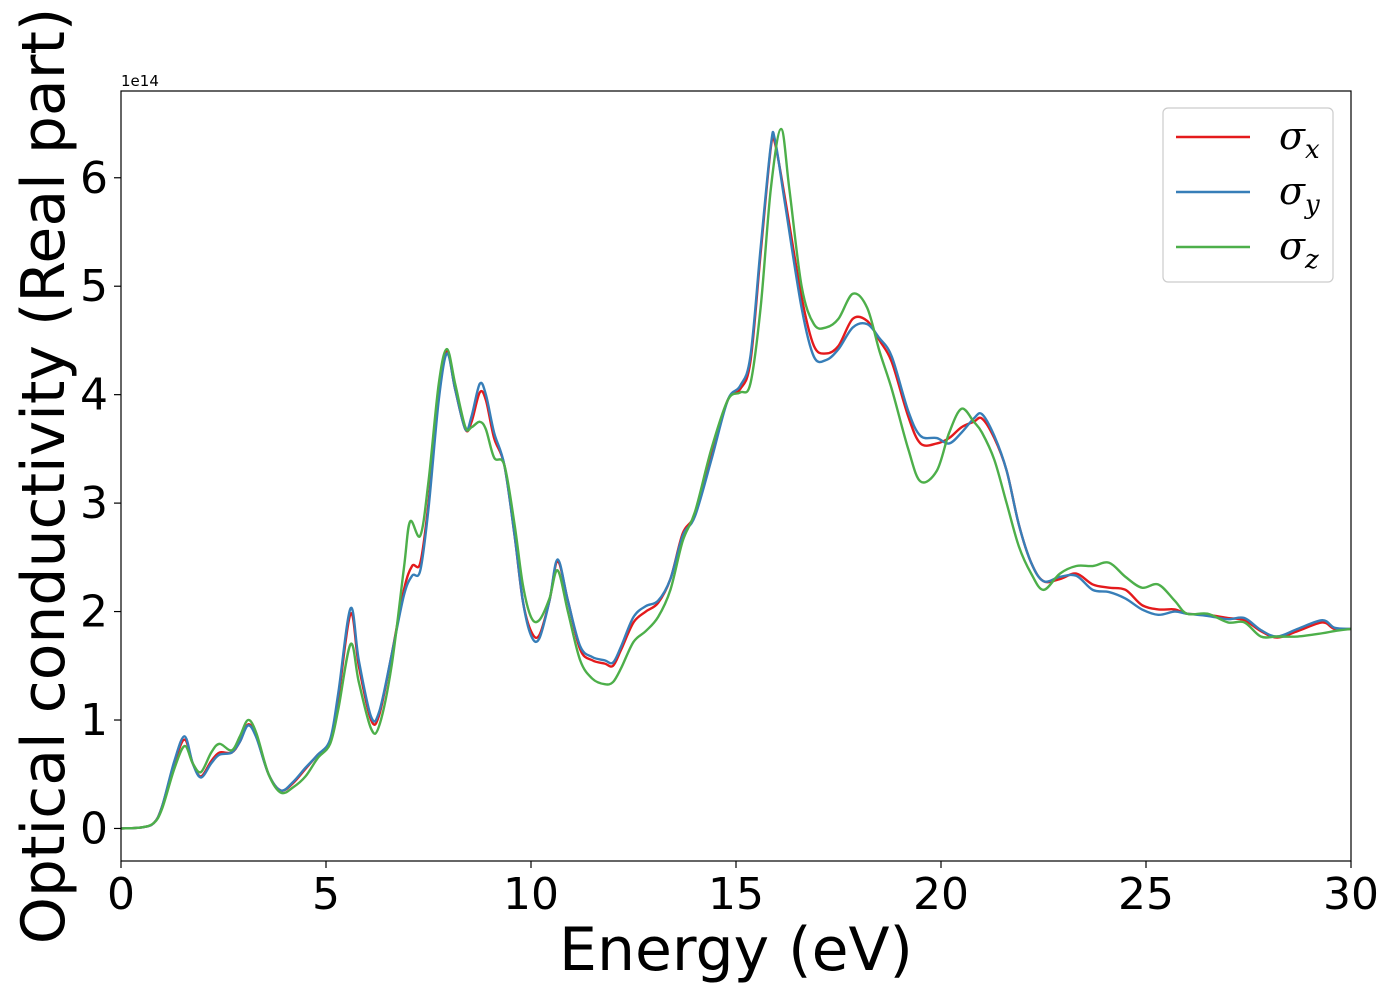  Describe the element at coordinates (736, 894) in the screenshot. I see `x-tick-label: 15` at that location.